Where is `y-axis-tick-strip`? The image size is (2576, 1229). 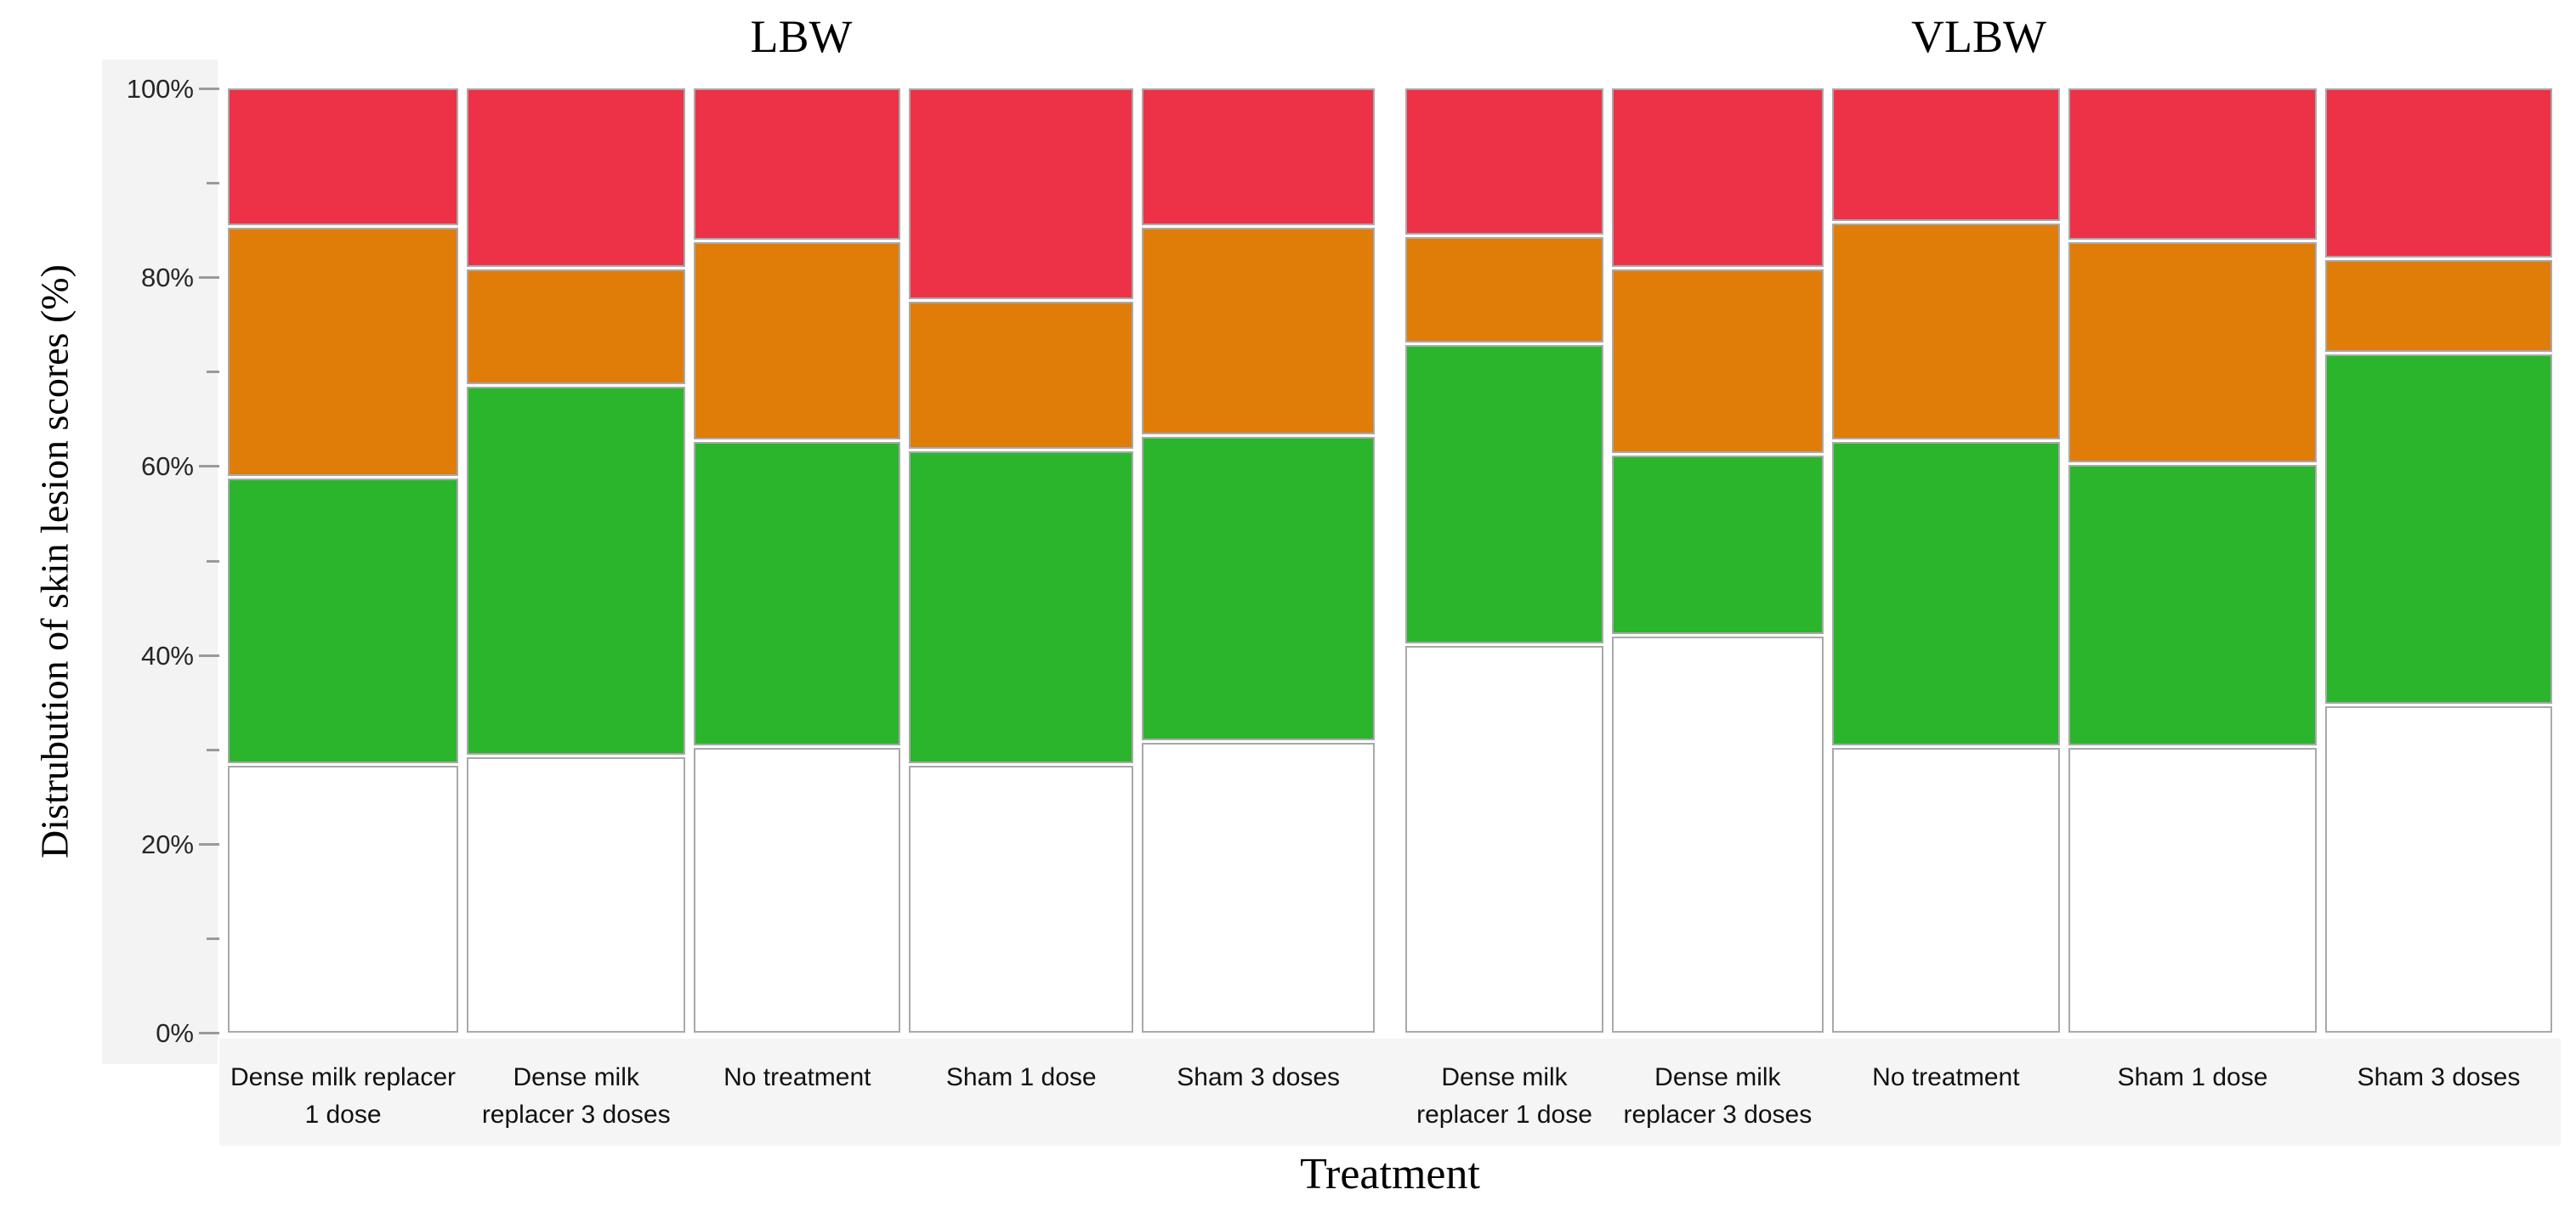
y-axis-tick-strip is located at coordinates (160, 561).